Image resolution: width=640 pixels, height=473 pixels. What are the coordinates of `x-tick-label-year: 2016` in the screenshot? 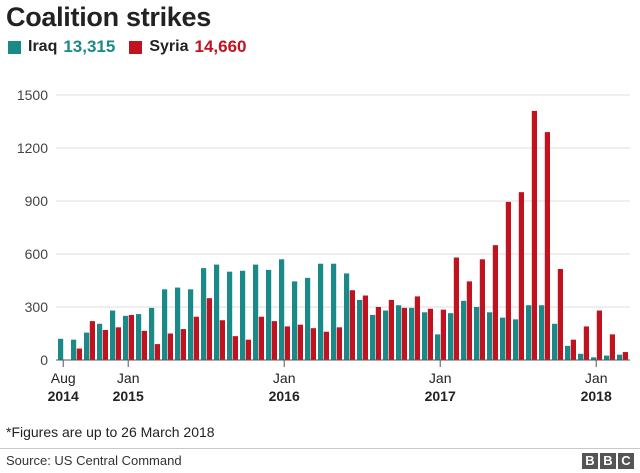 It's located at (284, 396).